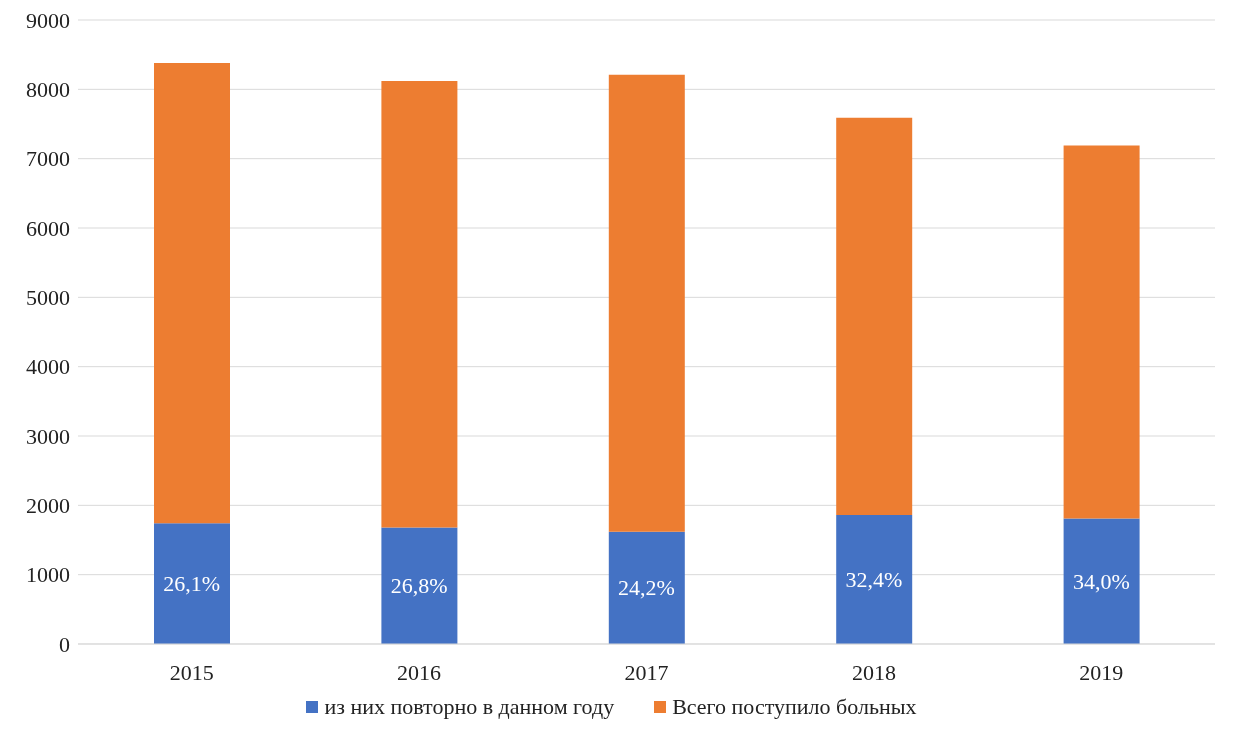 The width and height of the screenshot is (1233, 738). Describe the element at coordinates (48, 575) in the screenshot. I see `y-tick-label: 1000` at that location.